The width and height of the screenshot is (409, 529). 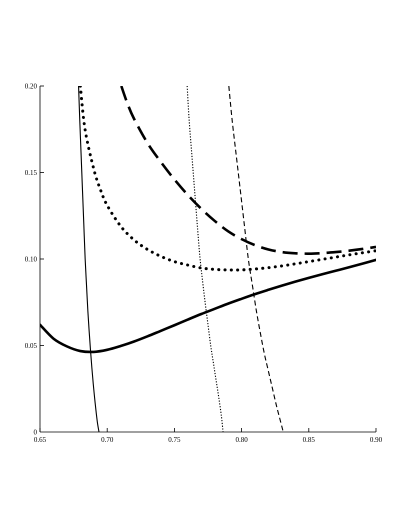 I want to click on series-line-thick-solid, so click(x=208, y=306).